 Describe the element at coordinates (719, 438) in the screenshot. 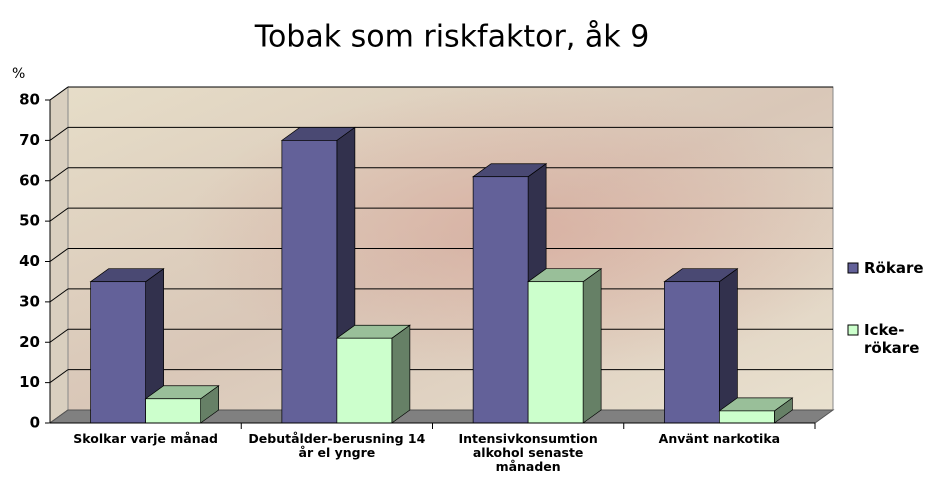

I see `x-tick-label: Använt narkotika` at that location.